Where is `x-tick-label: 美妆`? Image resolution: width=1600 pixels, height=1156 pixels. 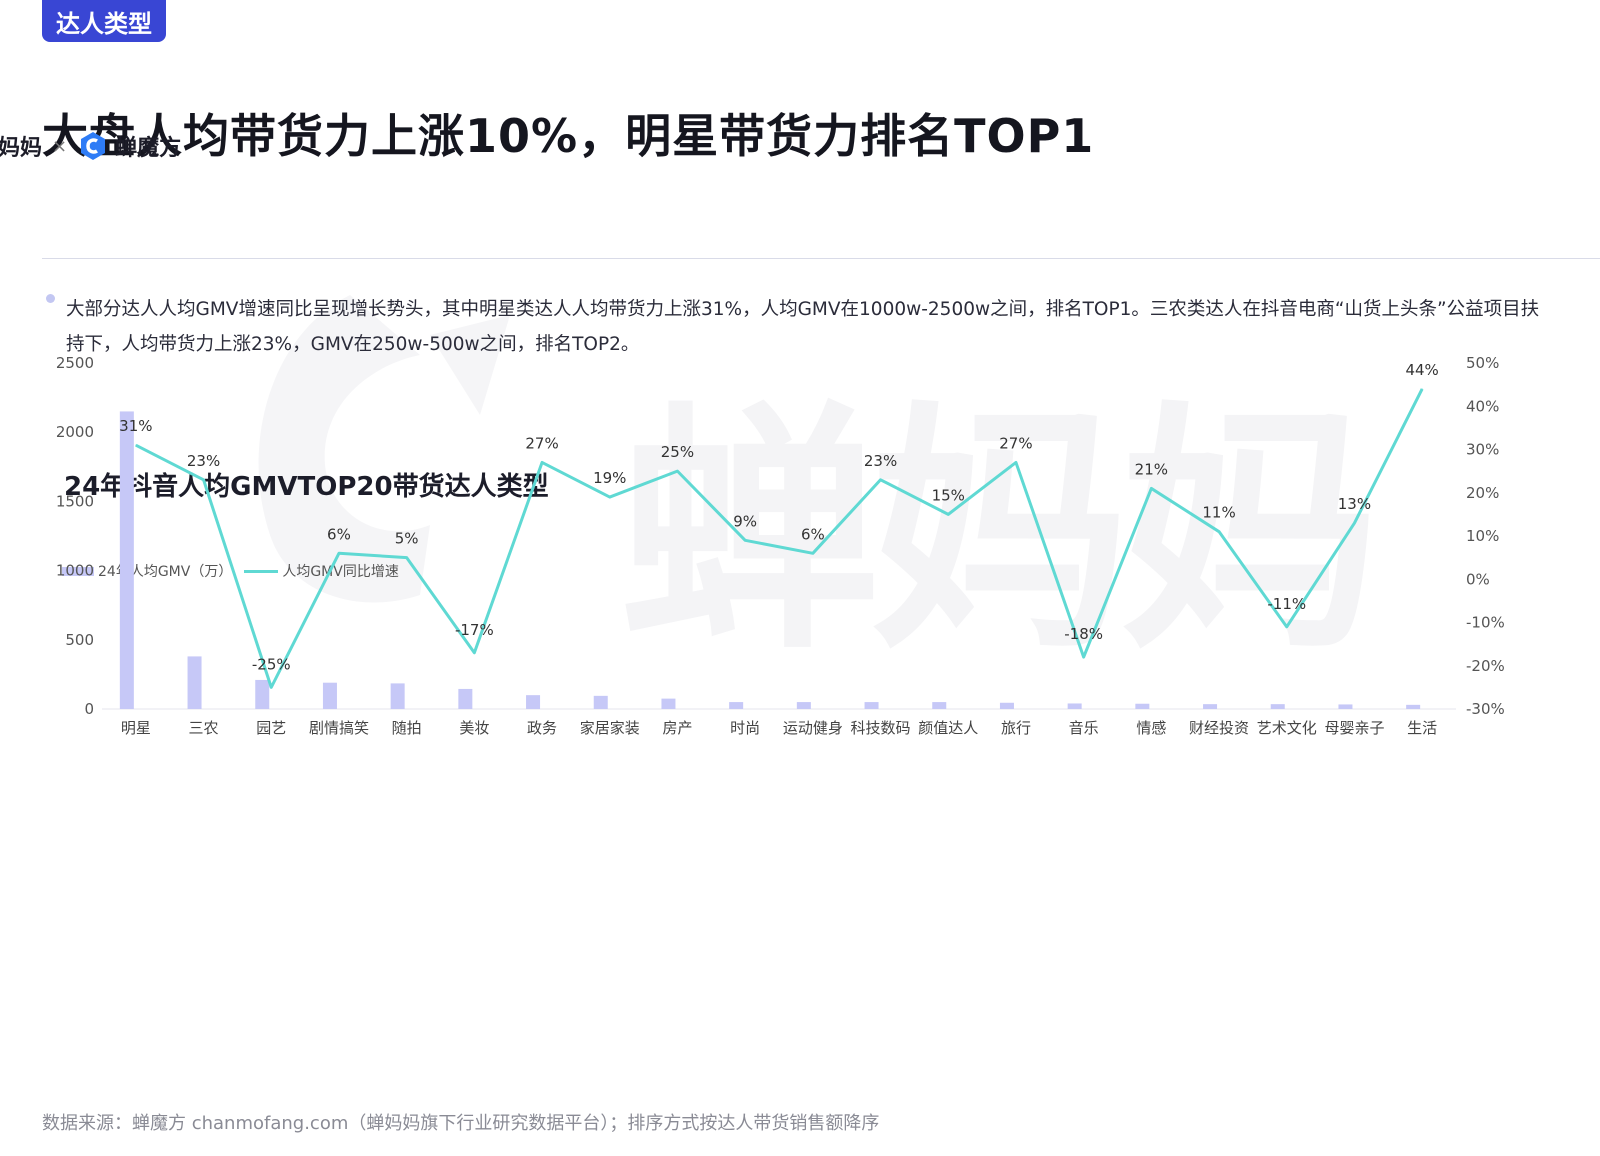
x-tick-label: 美妆 is located at coordinates (474, 728).